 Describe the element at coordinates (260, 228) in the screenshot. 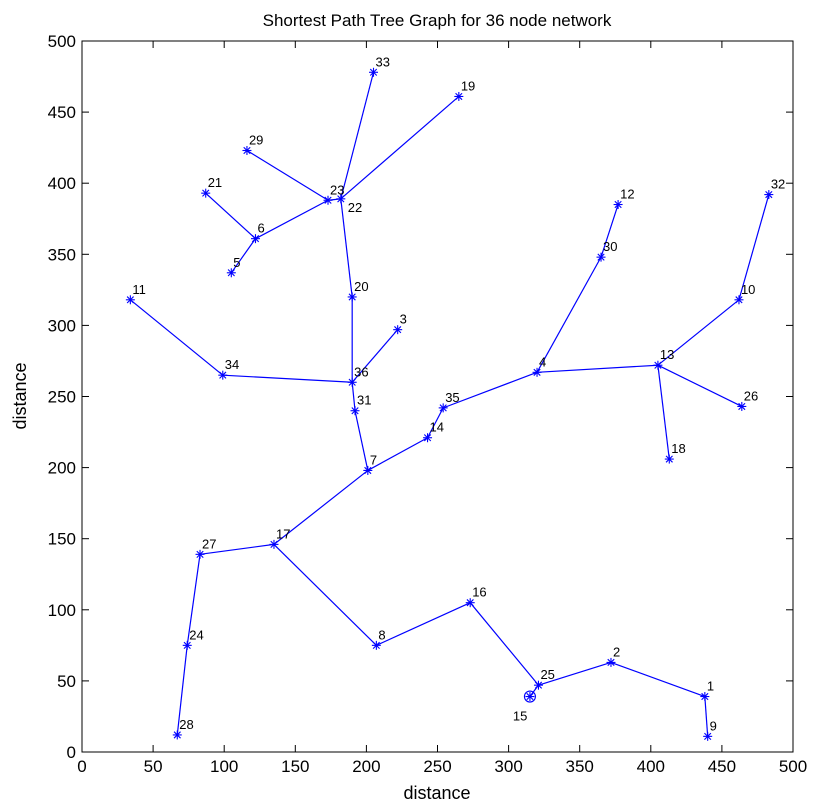

I see `node-label-6: 6` at that location.